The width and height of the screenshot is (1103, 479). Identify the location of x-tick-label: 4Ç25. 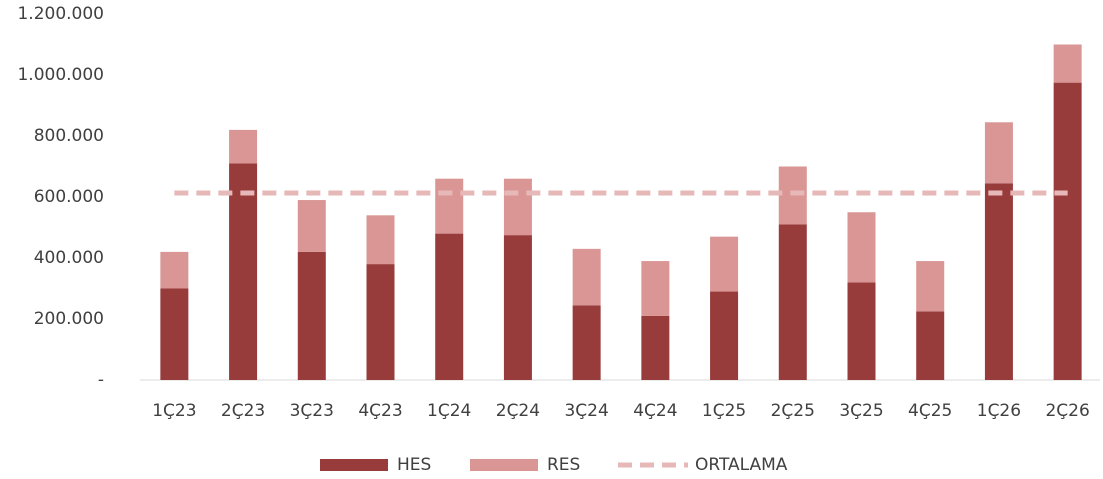
(930, 411).